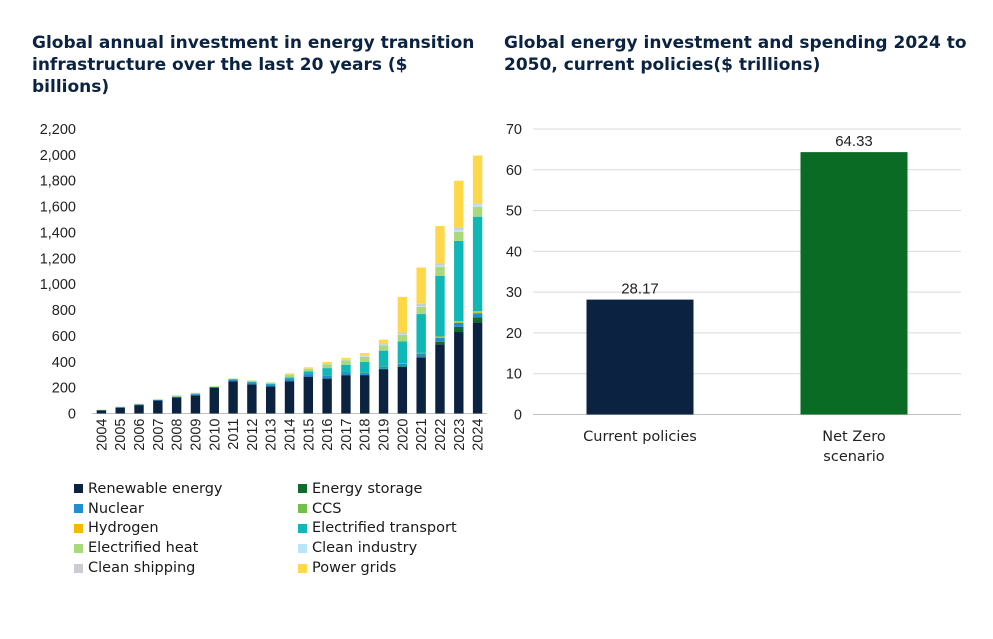 This screenshot has height=639, width=993. What do you see at coordinates (58, 233) in the screenshot?
I see `y-tick-label: 1,400` at bounding box center [58, 233].